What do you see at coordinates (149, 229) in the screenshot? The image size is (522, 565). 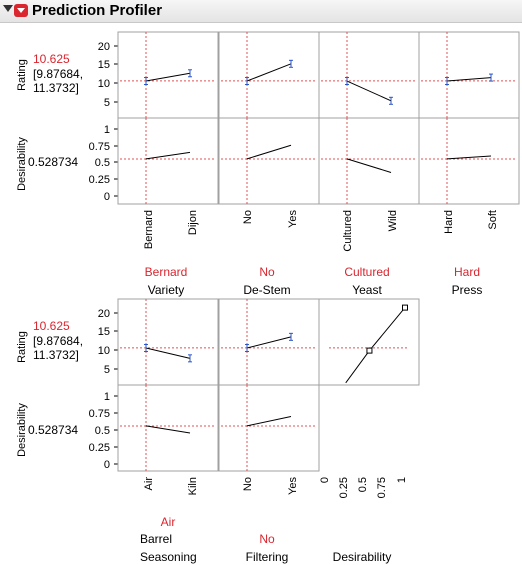 I see `factor-level-label: Bernard` at bounding box center [149, 229].